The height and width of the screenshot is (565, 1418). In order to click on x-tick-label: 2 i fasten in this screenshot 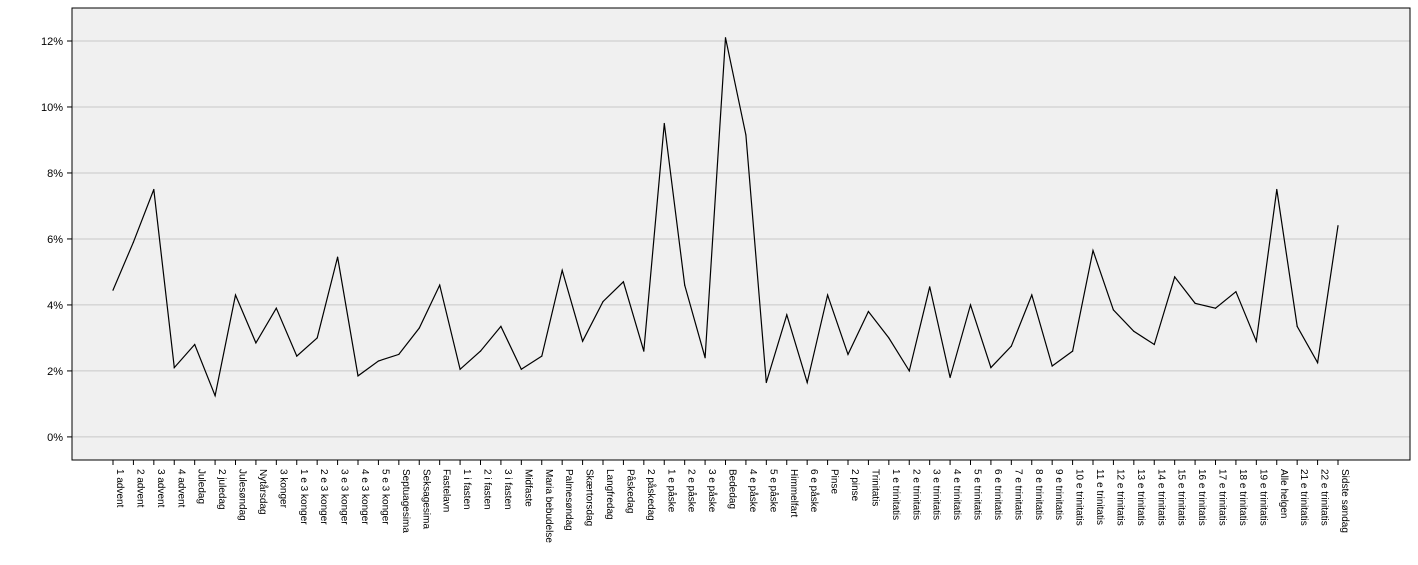, I will do `click(487, 489)`.